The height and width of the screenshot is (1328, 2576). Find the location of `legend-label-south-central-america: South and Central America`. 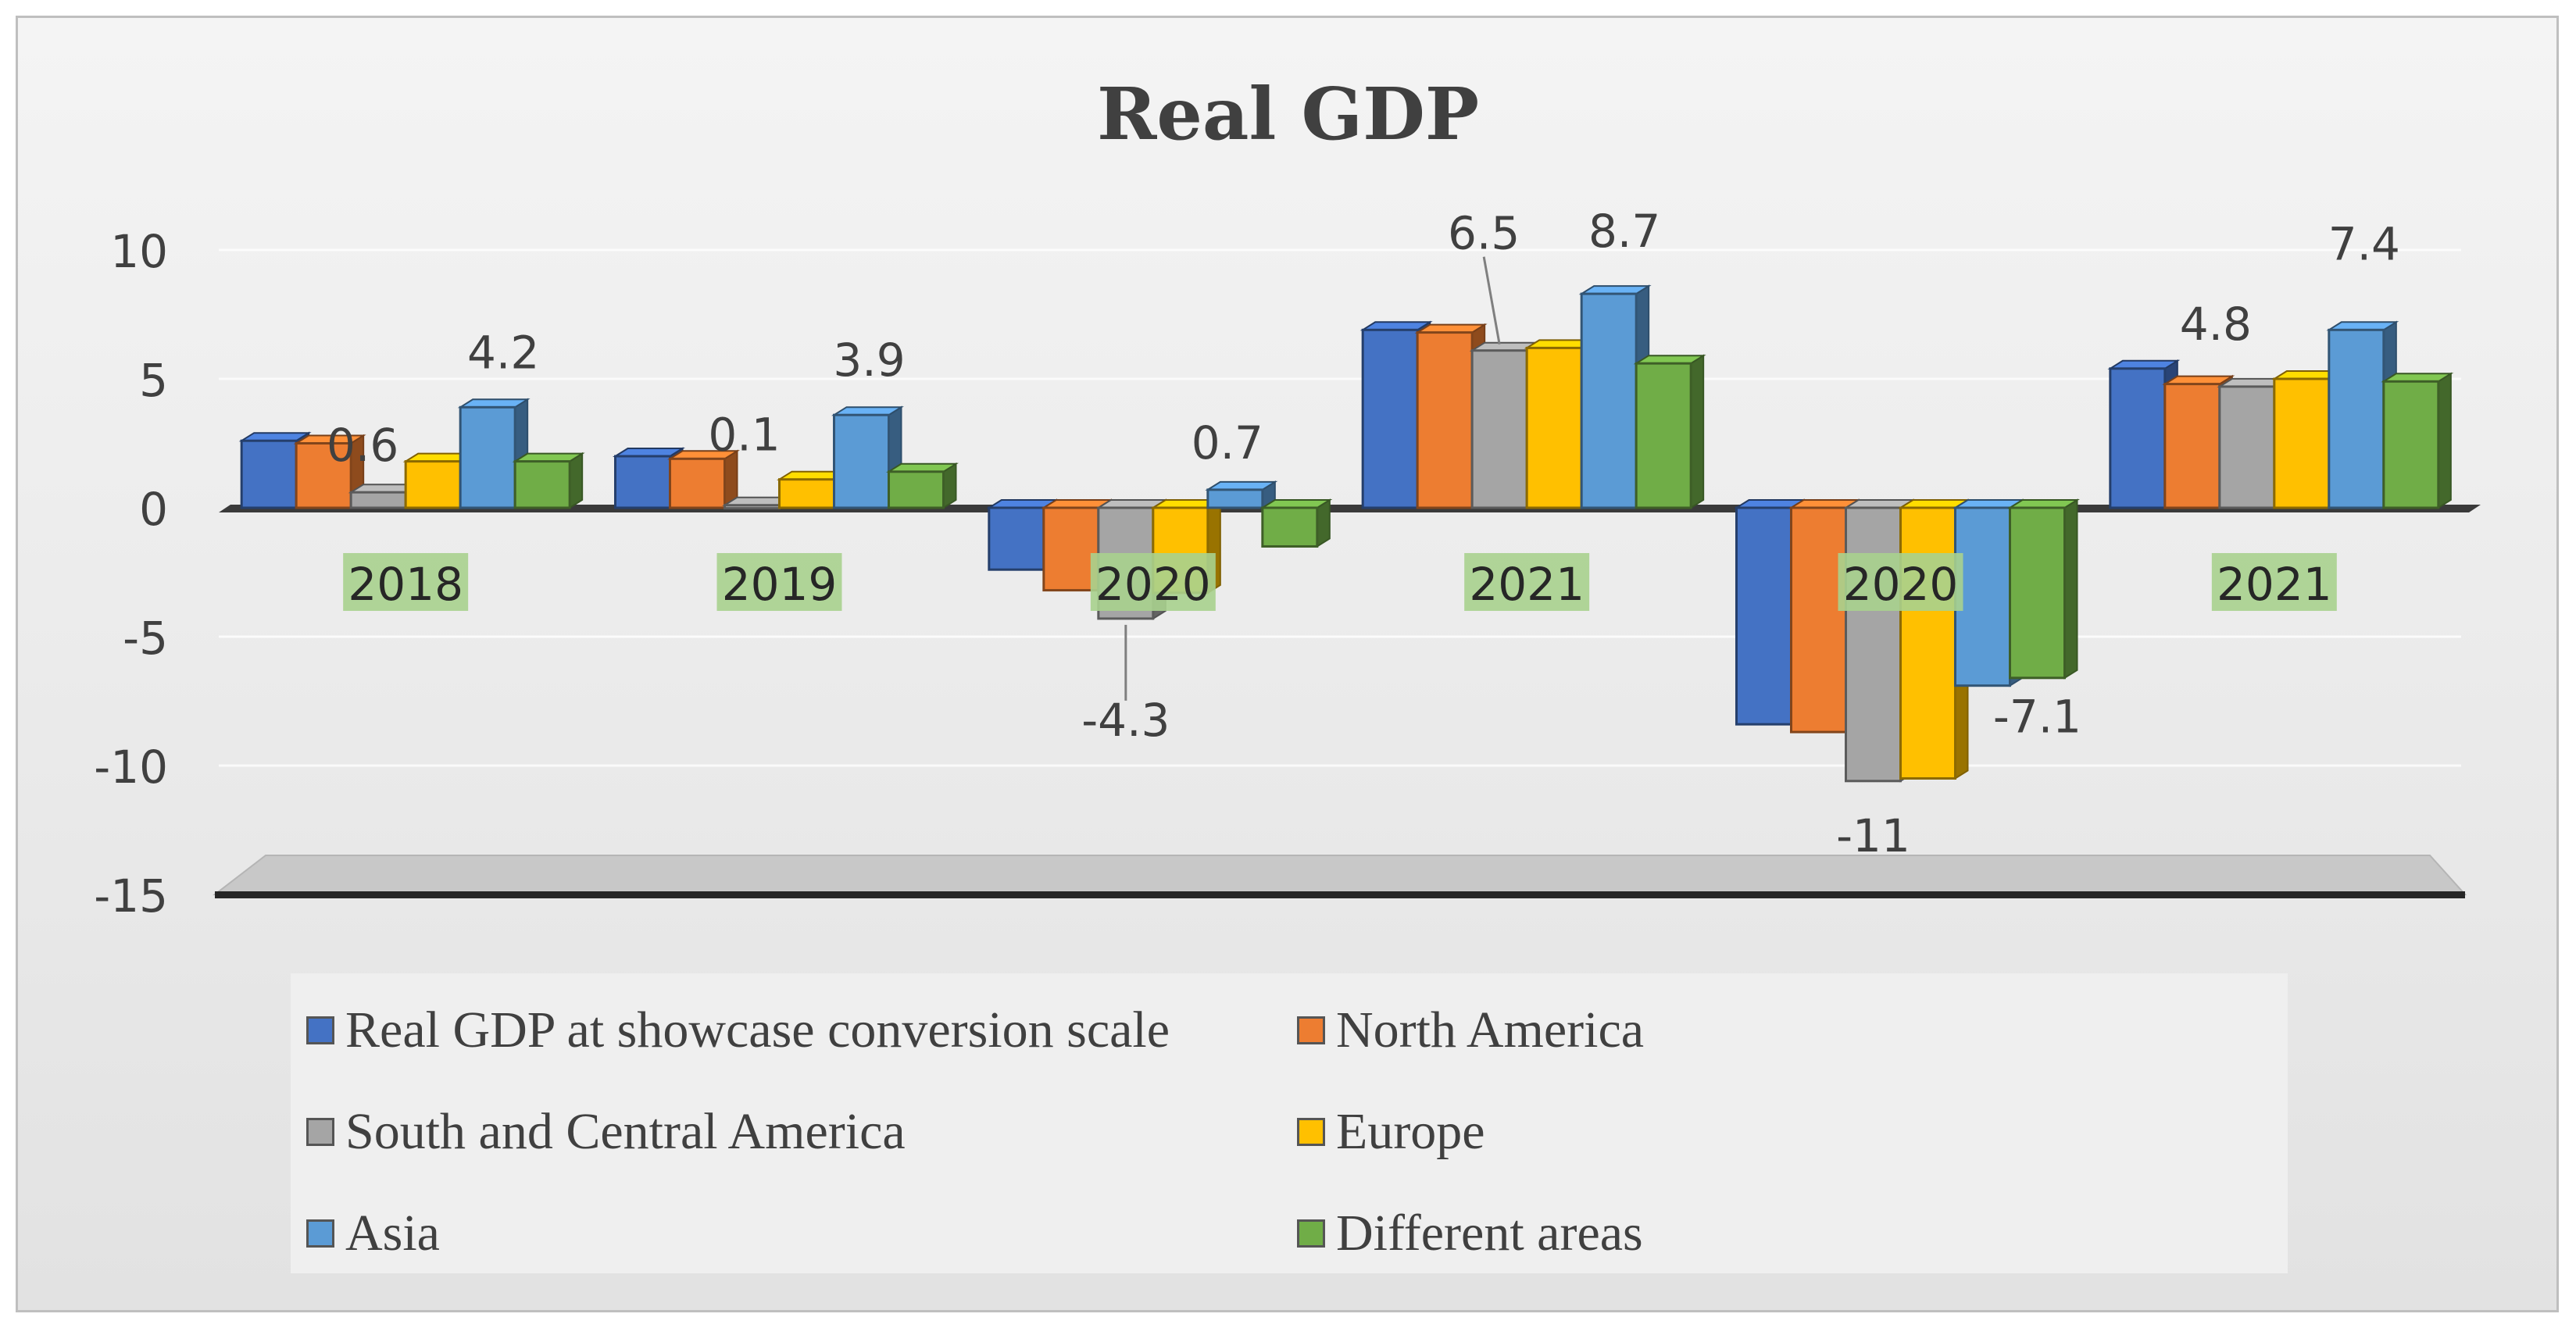

legend-label-south-central-america: South and Central America is located at coordinates (626, 1131).